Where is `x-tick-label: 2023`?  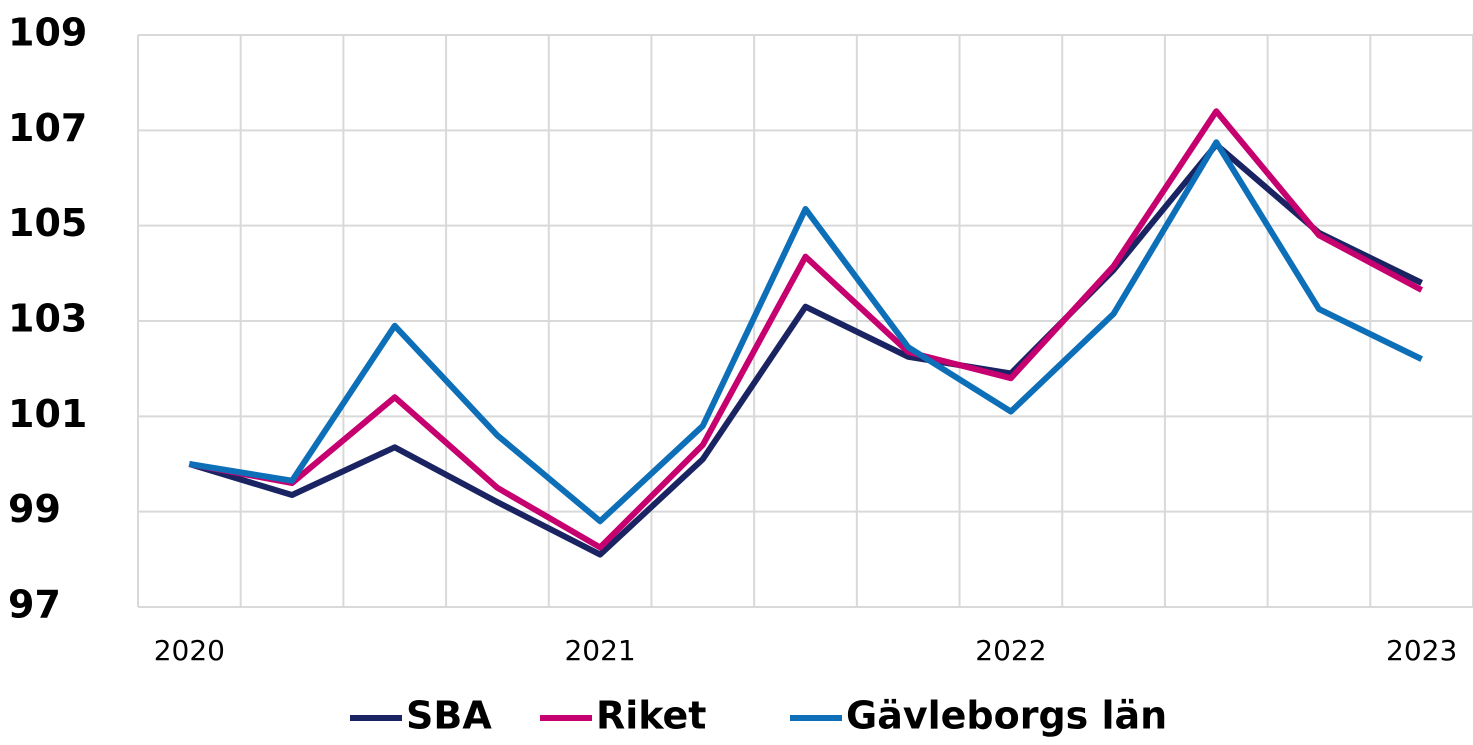
x-tick-label: 2023 is located at coordinates (1421, 650).